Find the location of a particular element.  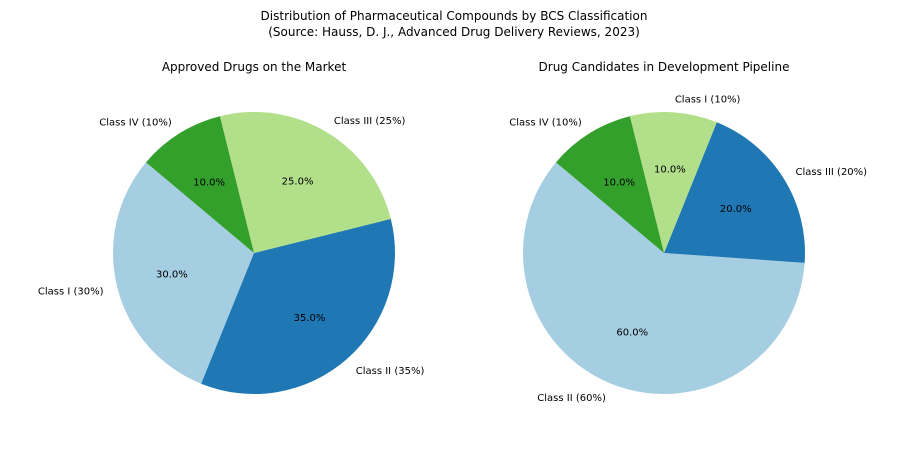

slice-label: Class I (30%) is located at coordinates (71, 292).